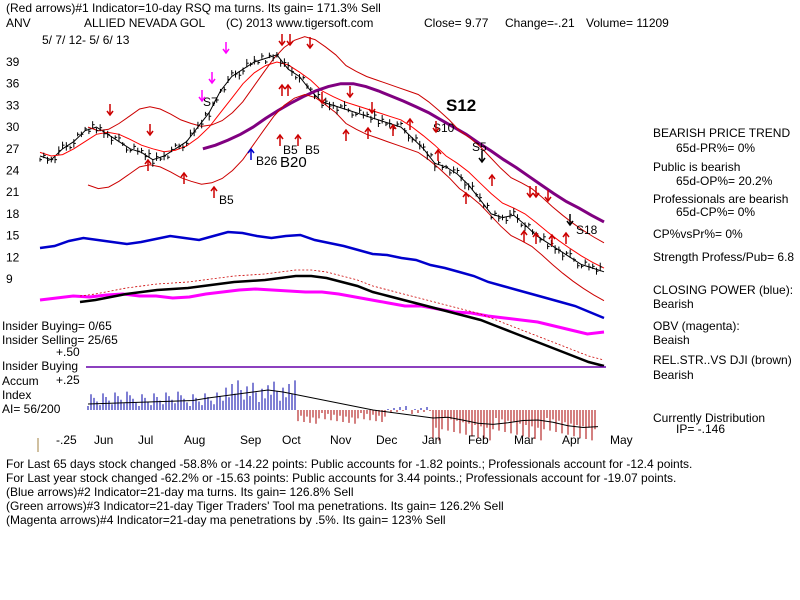 This screenshot has height=600, width=800. Describe the element at coordinates (13, 192) in the screenshot. I see `price-tick: 21` at that location.